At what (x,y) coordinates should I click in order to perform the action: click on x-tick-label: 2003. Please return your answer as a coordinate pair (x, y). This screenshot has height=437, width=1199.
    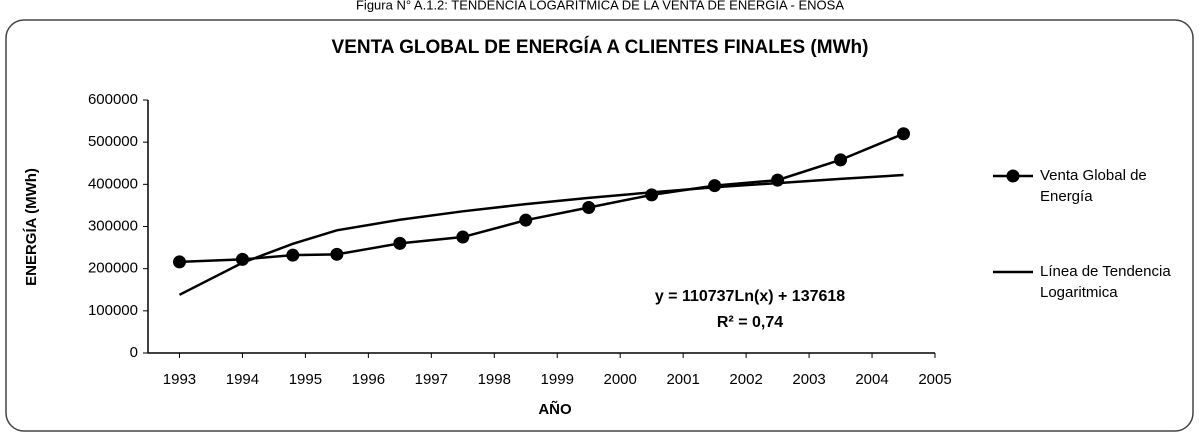
    Looking at the image, I should click on (808, 379).